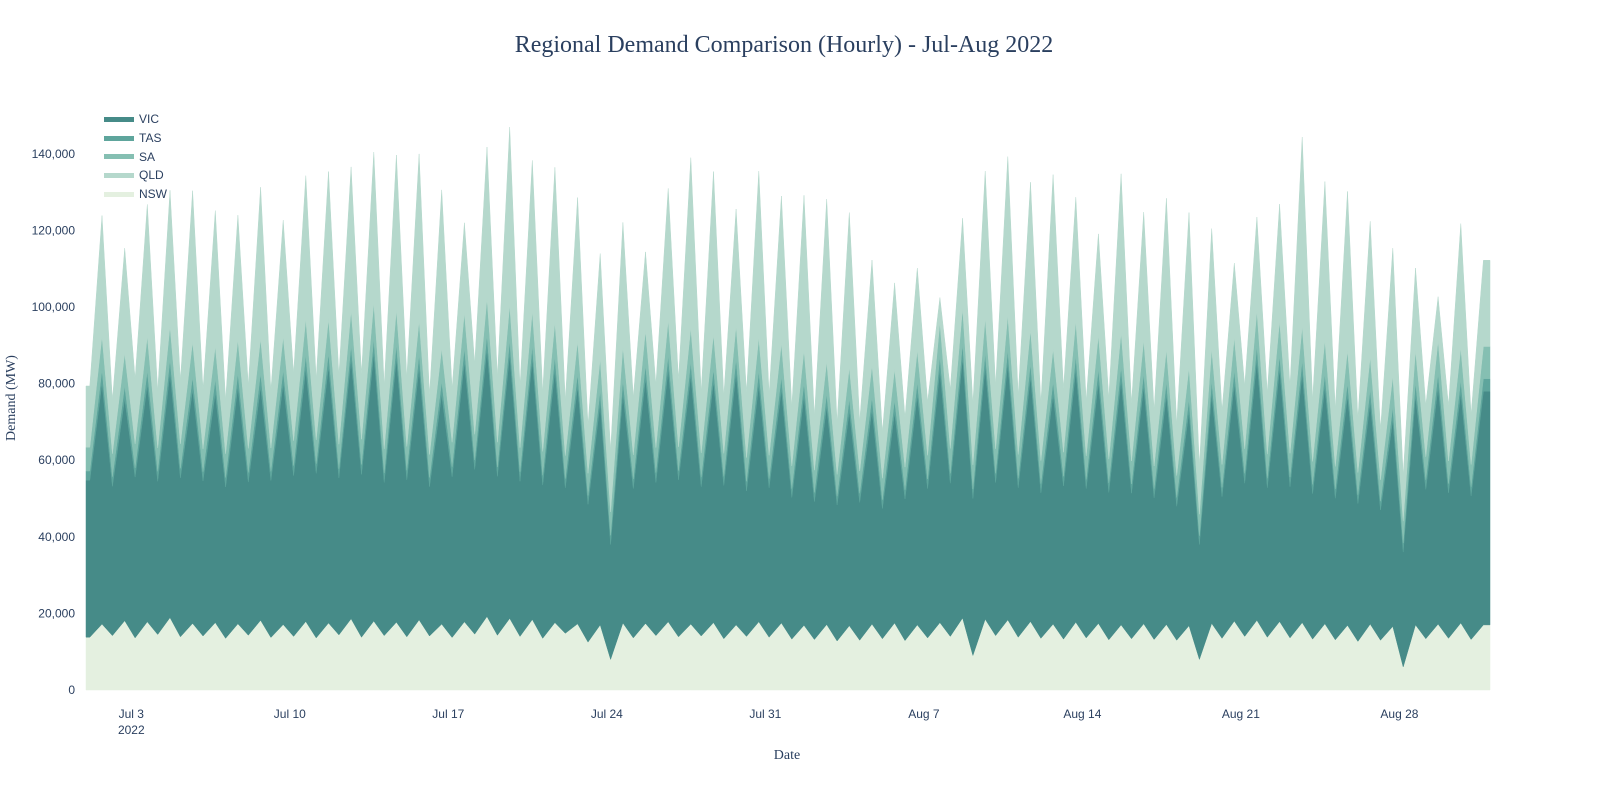 This screenshot has height=800, width=1600. What do you see at coordinates (1082, 714) in the screenshot?
I see `x-tick-label: Aug 14` at bounding box center [1082, 714].